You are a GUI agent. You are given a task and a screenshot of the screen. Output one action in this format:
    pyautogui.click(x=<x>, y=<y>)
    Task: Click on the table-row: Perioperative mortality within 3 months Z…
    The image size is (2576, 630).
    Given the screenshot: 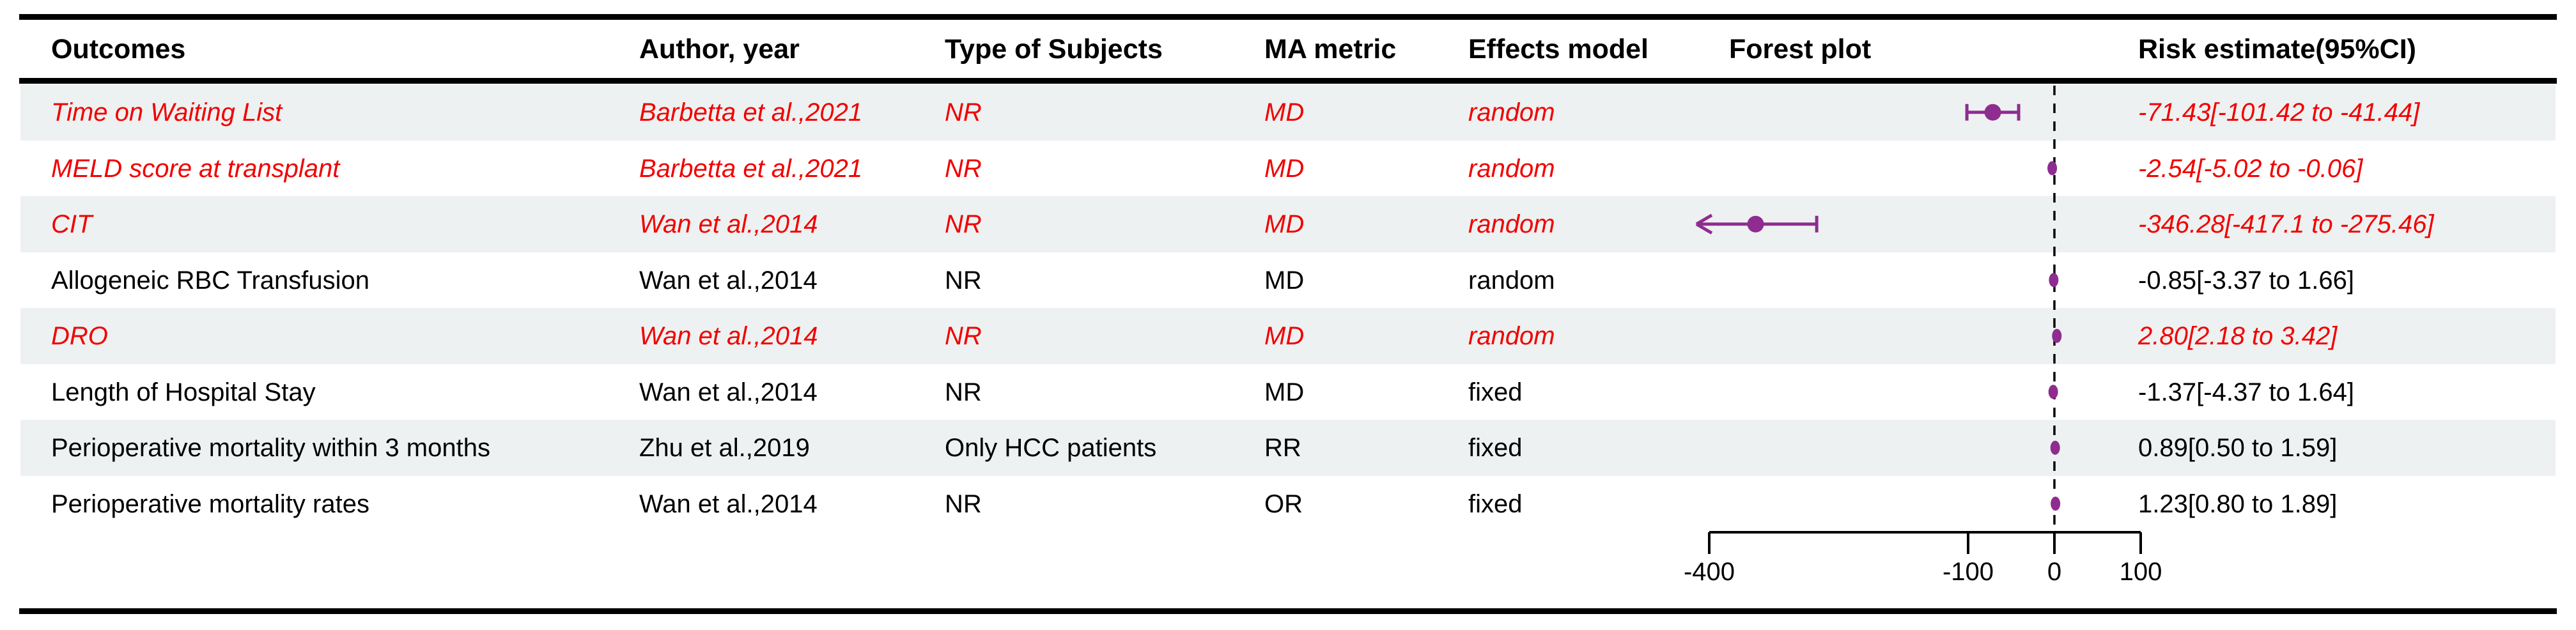 What is the action you would take?
    pyautogui.click(x=1288, y=448)
    